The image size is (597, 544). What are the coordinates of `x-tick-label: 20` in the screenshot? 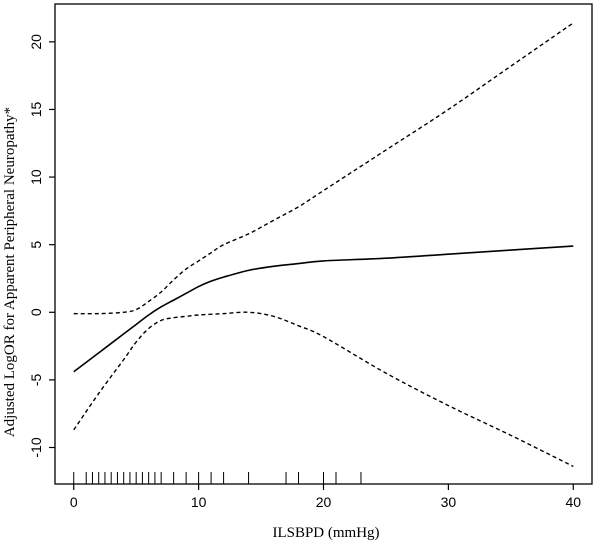 It's located at (324, 502).